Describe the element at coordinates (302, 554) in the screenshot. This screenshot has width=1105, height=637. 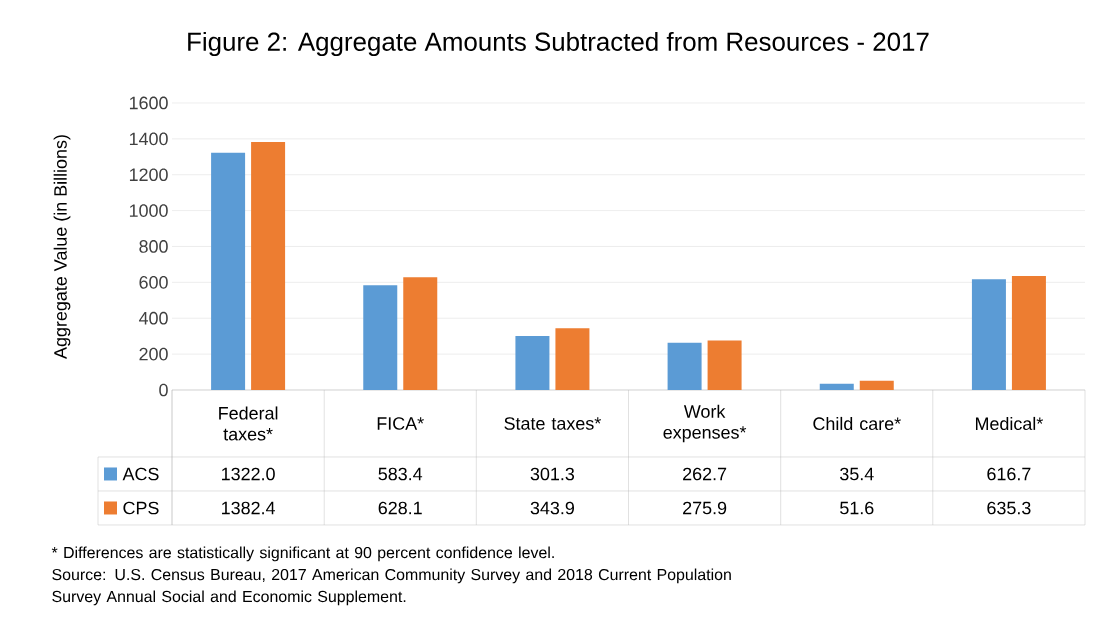
I see `text: * Differences are statistically significant at 90 percent confidence level.` at that location.